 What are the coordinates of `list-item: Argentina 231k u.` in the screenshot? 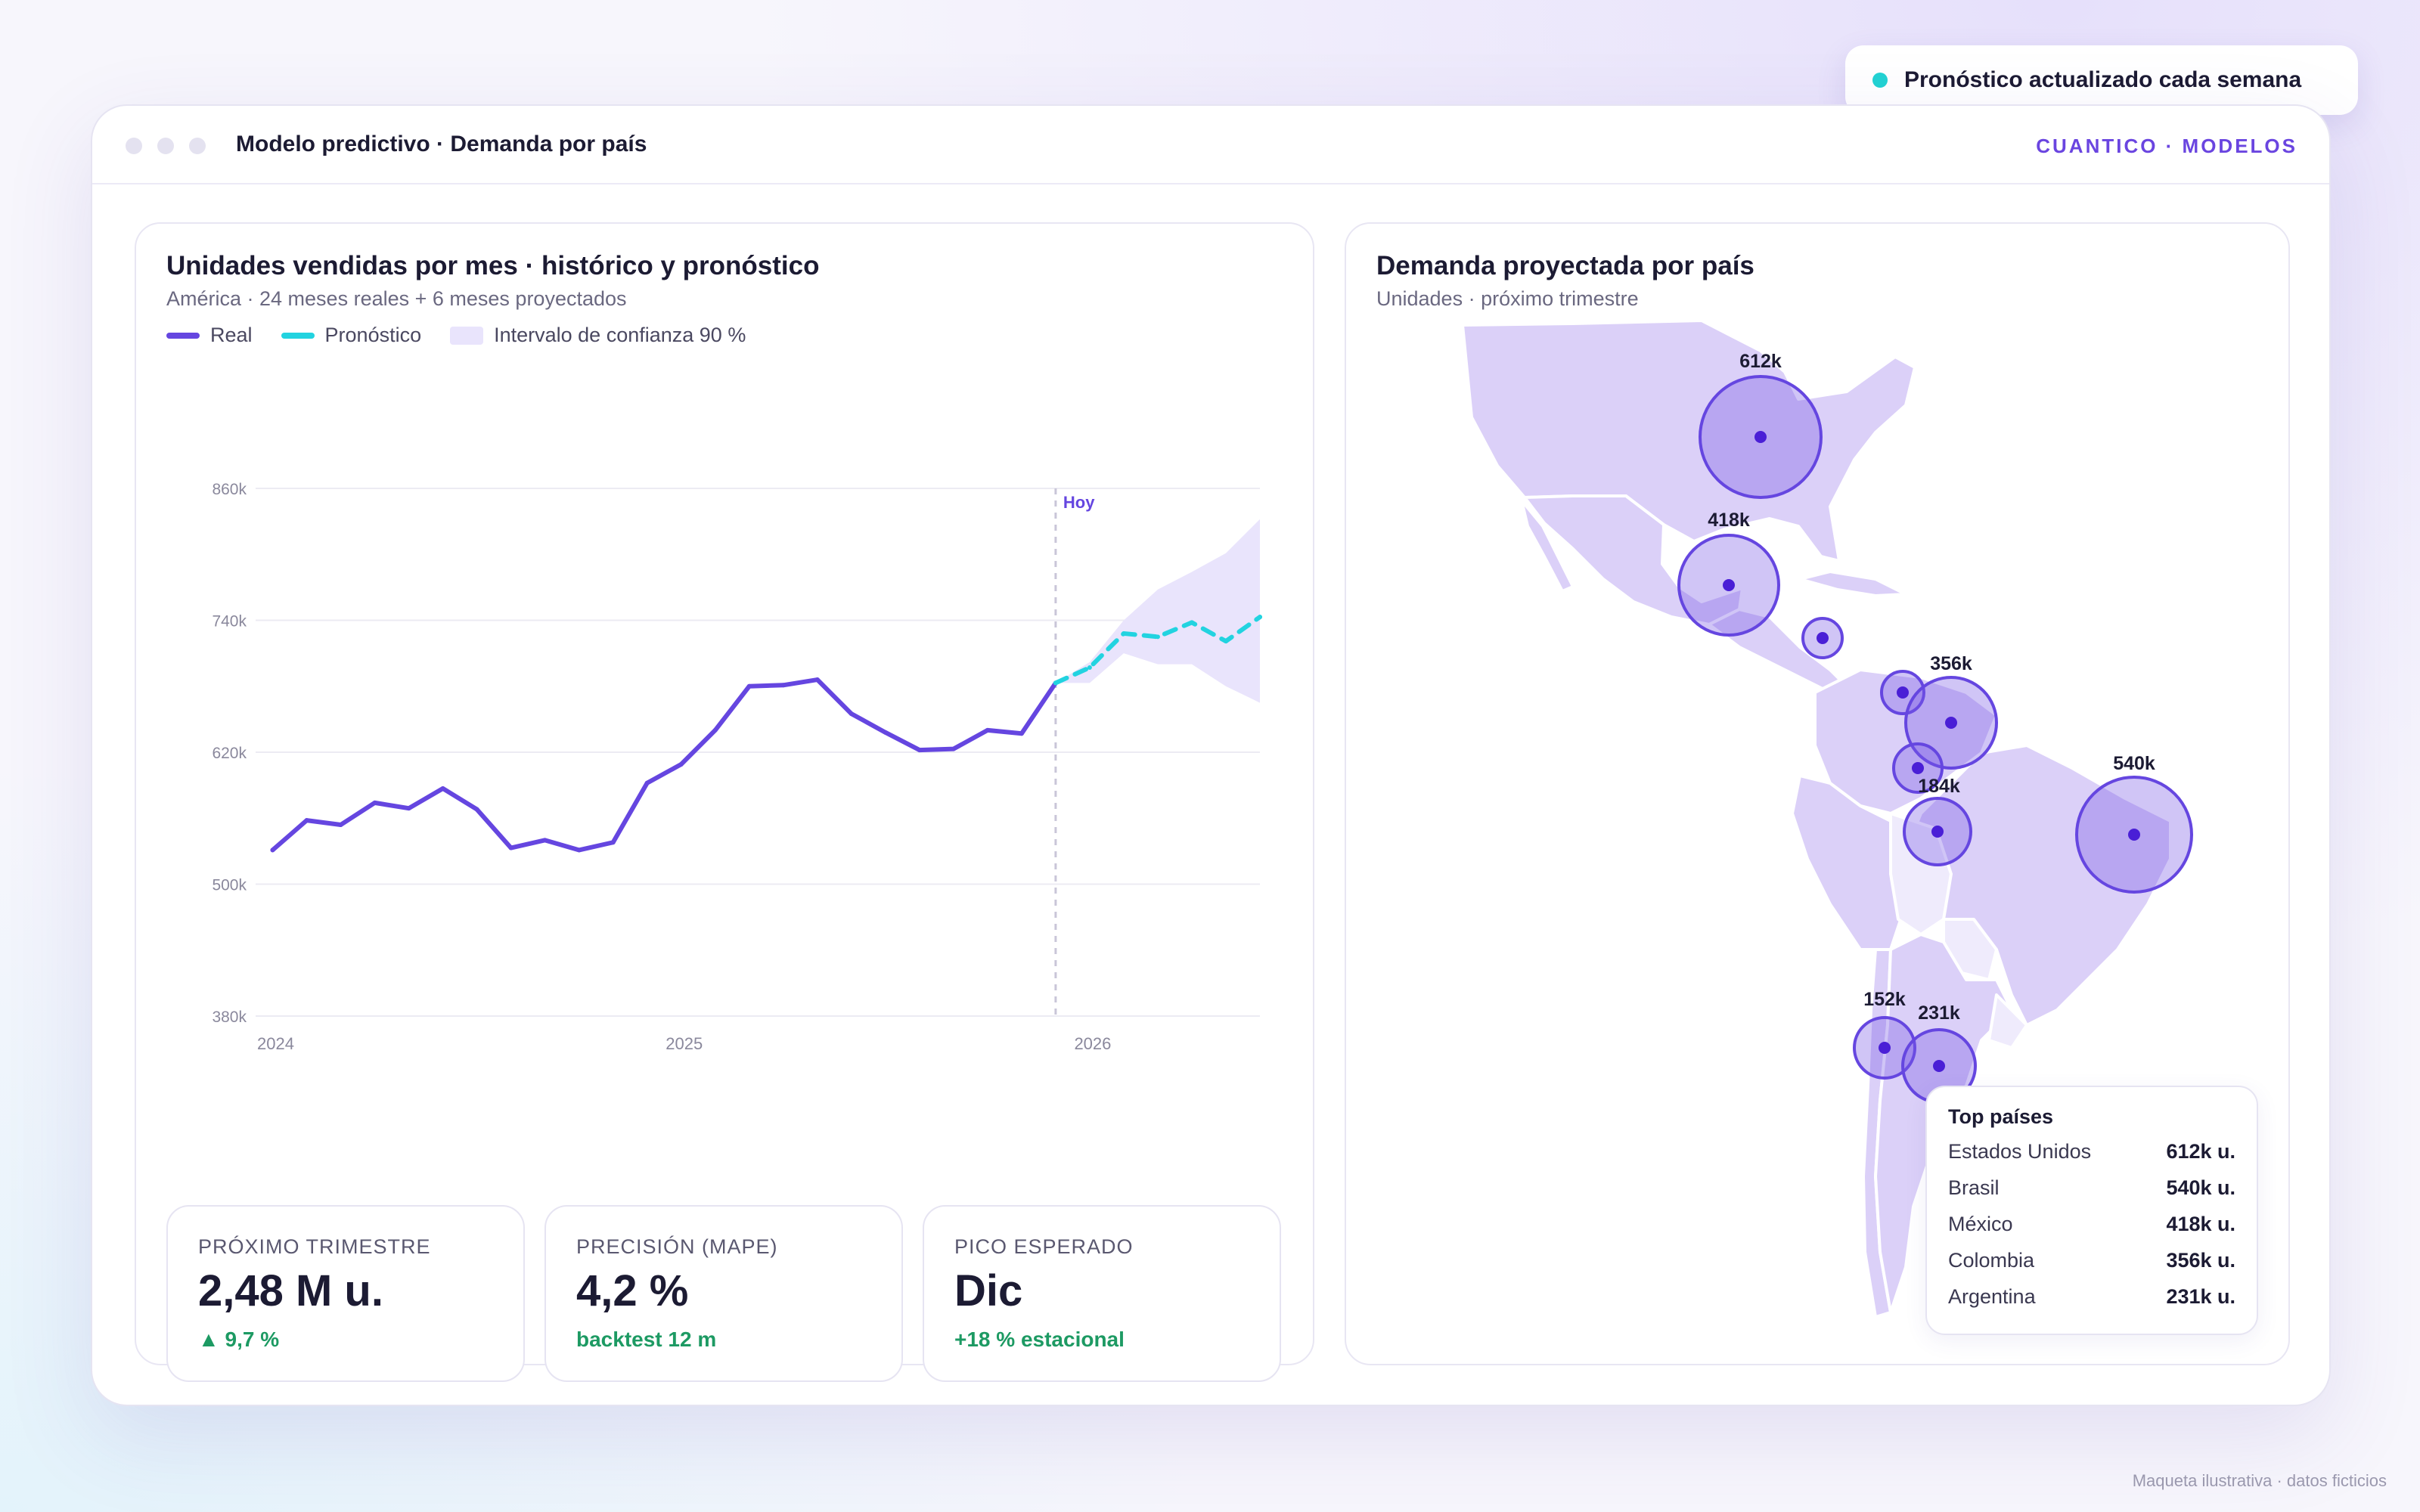 It's located at (2091, 1300).